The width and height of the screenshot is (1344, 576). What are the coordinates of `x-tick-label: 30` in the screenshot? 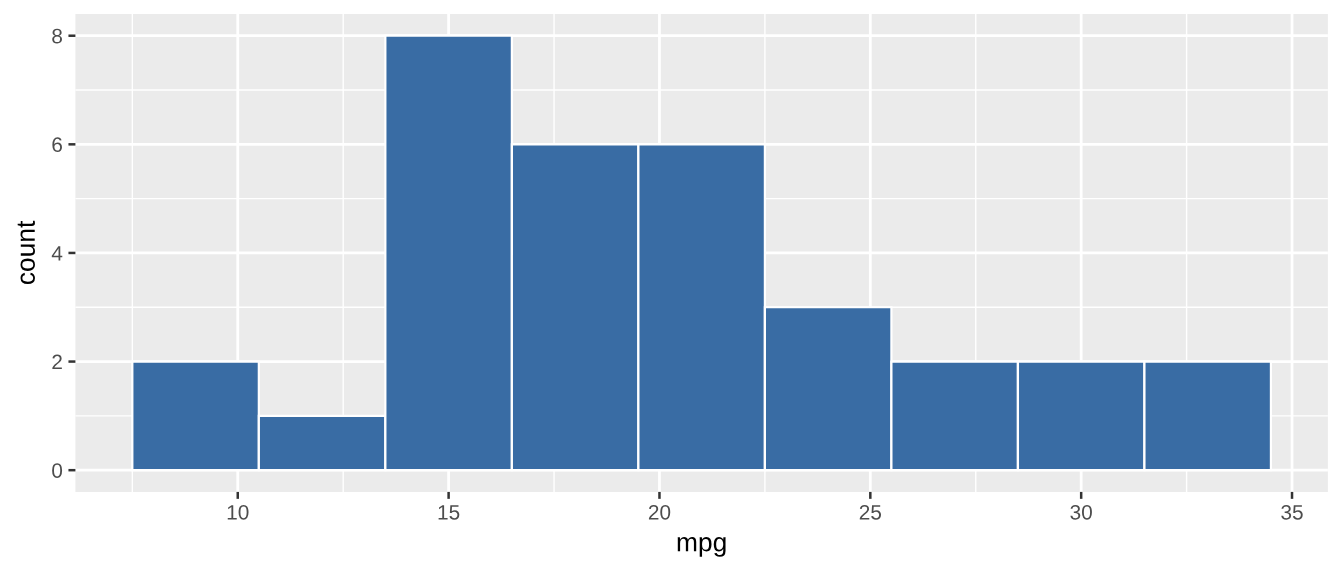 It's located at (1081, 512).